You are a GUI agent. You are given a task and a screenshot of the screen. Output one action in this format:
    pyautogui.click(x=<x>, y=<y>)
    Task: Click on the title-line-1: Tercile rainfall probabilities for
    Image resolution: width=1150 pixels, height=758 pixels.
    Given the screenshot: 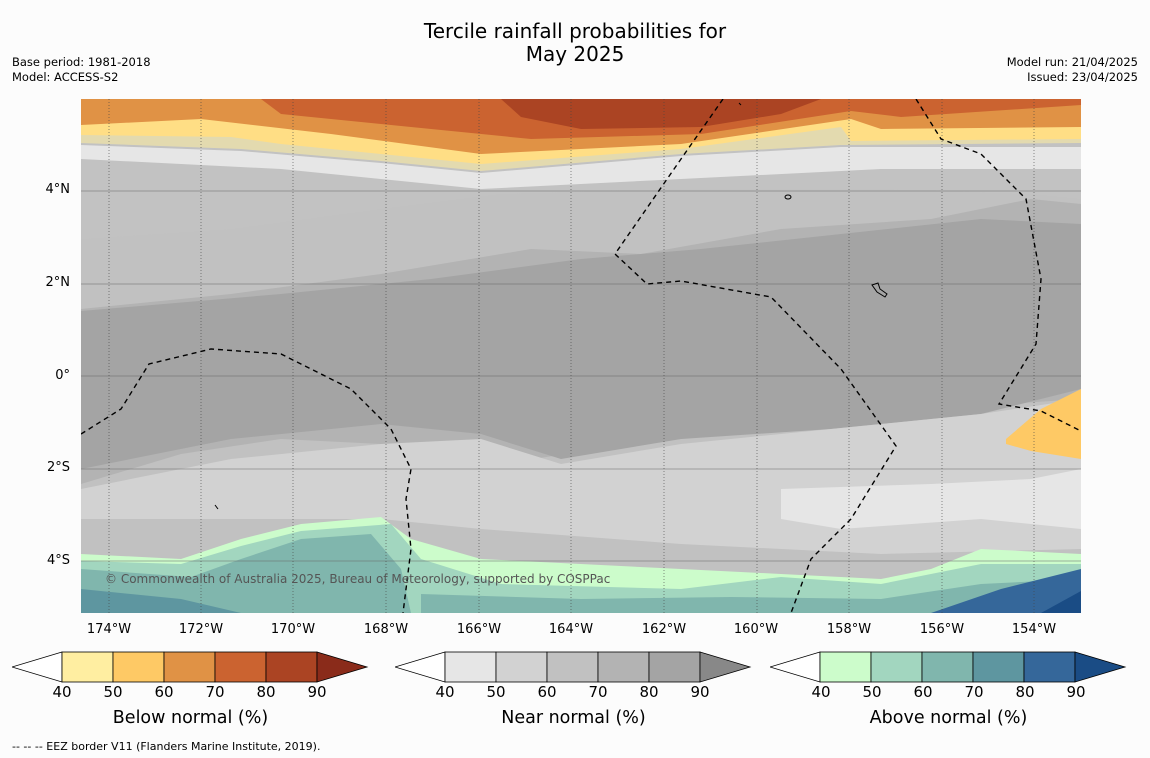 What is the action you would take?
    pyautogui.click(x=575, y=31)
    